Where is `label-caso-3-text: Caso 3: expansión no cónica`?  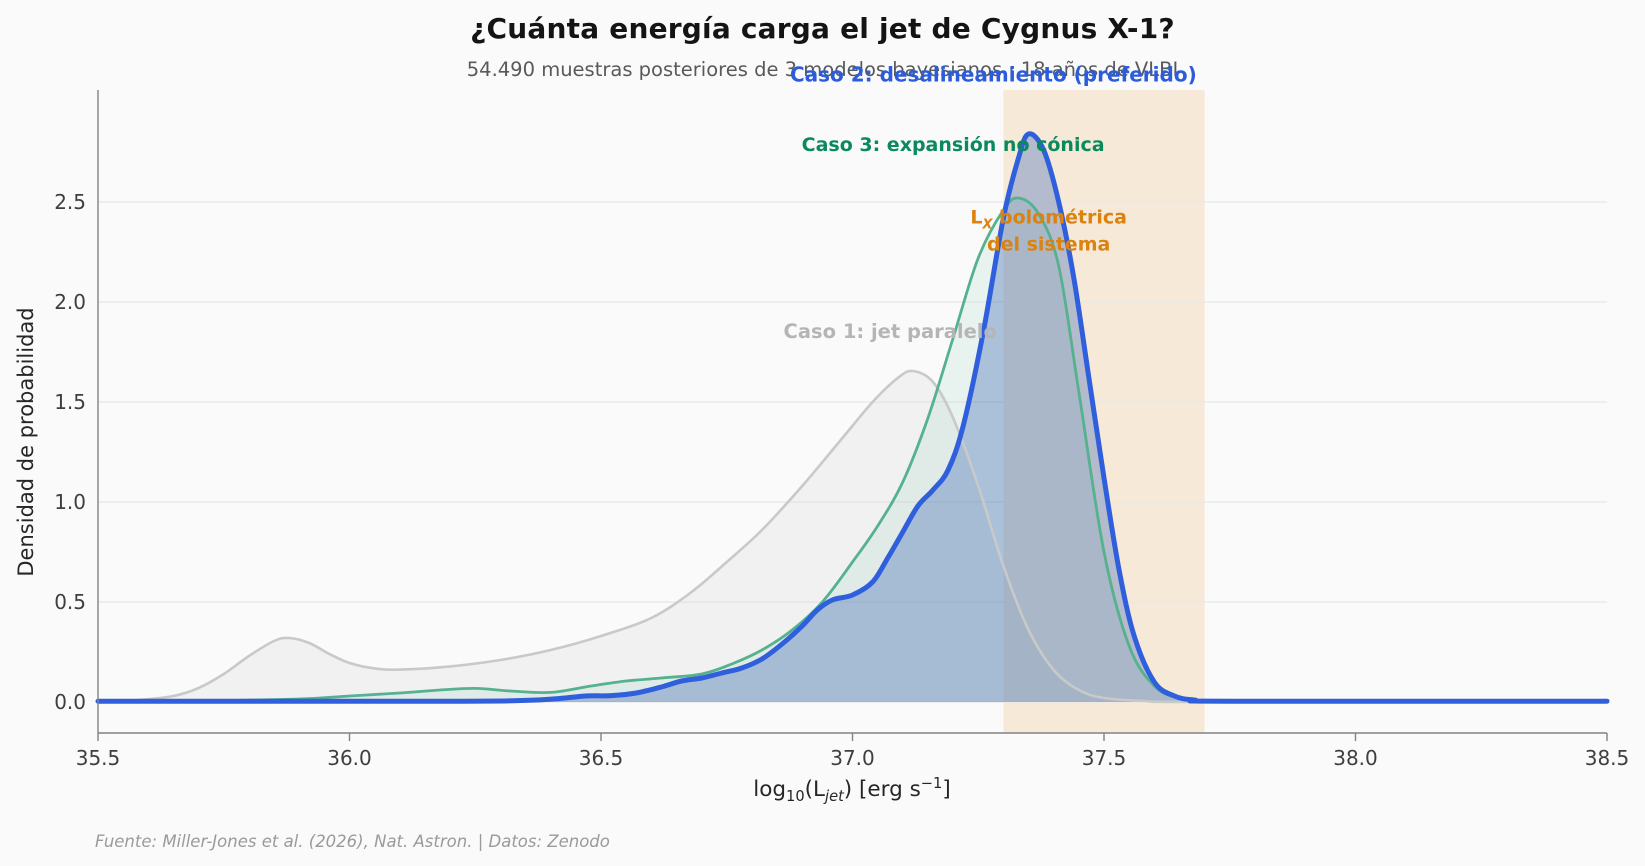 label-caso-3-text: Caso 3: expansión no cónica is located at coordinates (953, 145).